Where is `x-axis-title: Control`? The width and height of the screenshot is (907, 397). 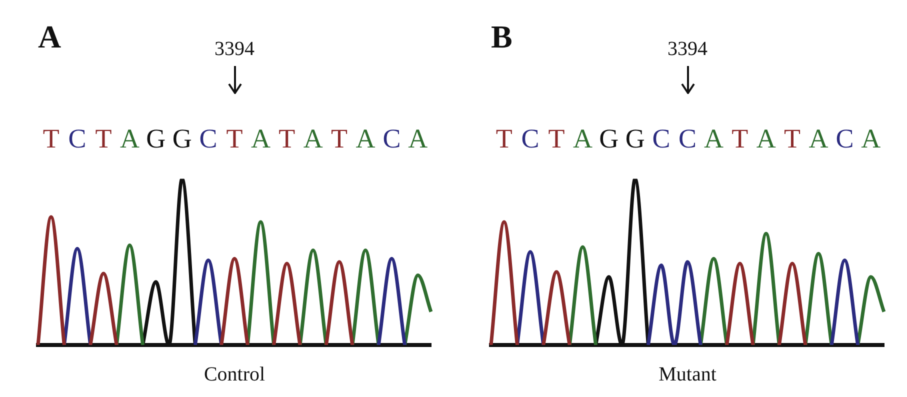 x-axis-title: Control is located at coordinates (235, 374).